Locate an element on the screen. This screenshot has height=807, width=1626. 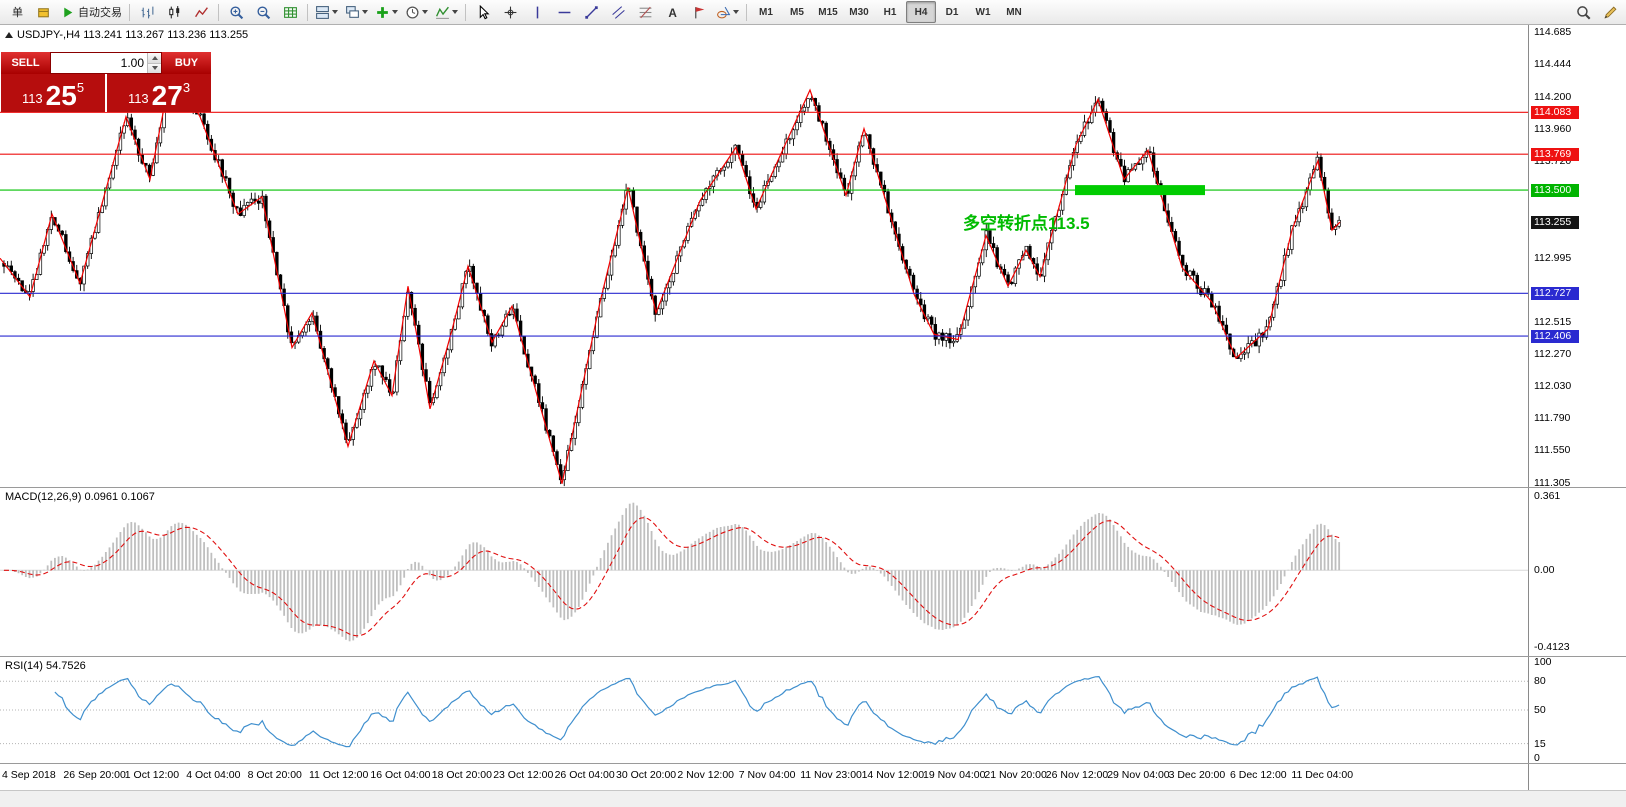
tile-windows-button is located at coordinates (326, 12).